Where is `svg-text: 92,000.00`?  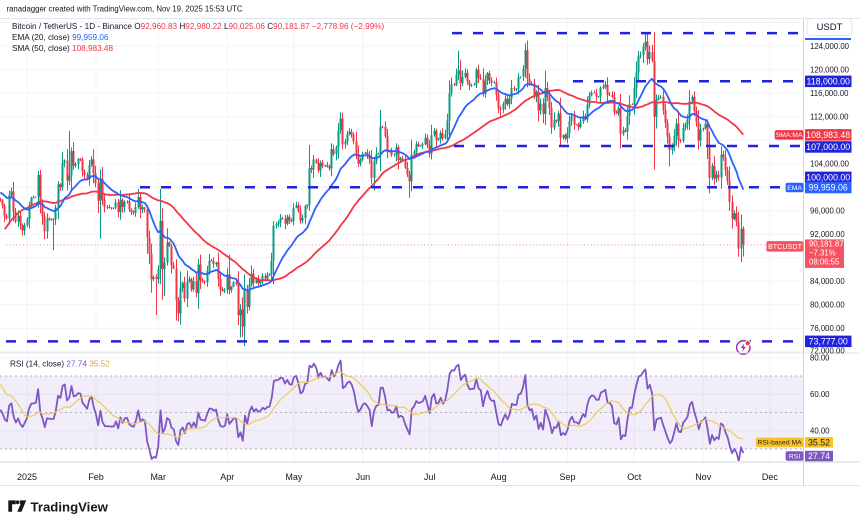 svg-text: 92,000.00 is located at coordinates (827, 234).